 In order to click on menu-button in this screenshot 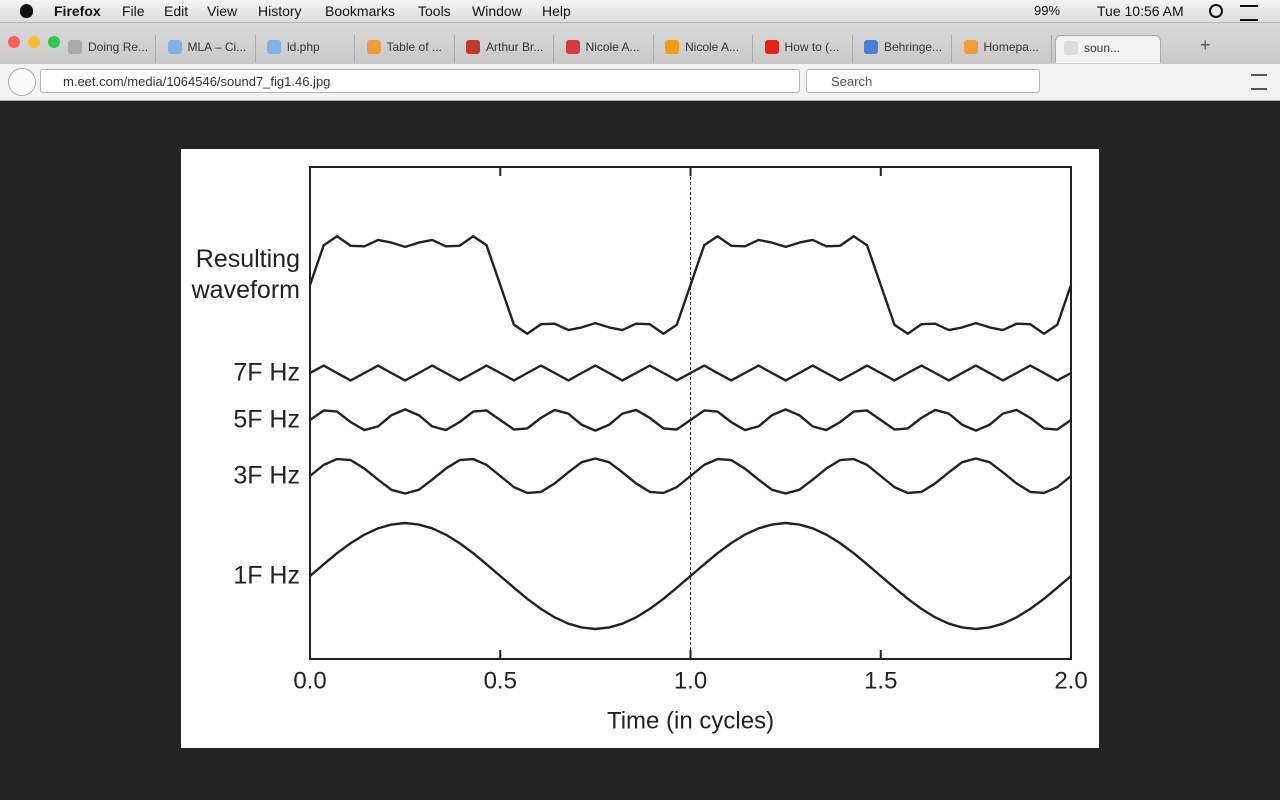, I will do `click(1259, 82)`.